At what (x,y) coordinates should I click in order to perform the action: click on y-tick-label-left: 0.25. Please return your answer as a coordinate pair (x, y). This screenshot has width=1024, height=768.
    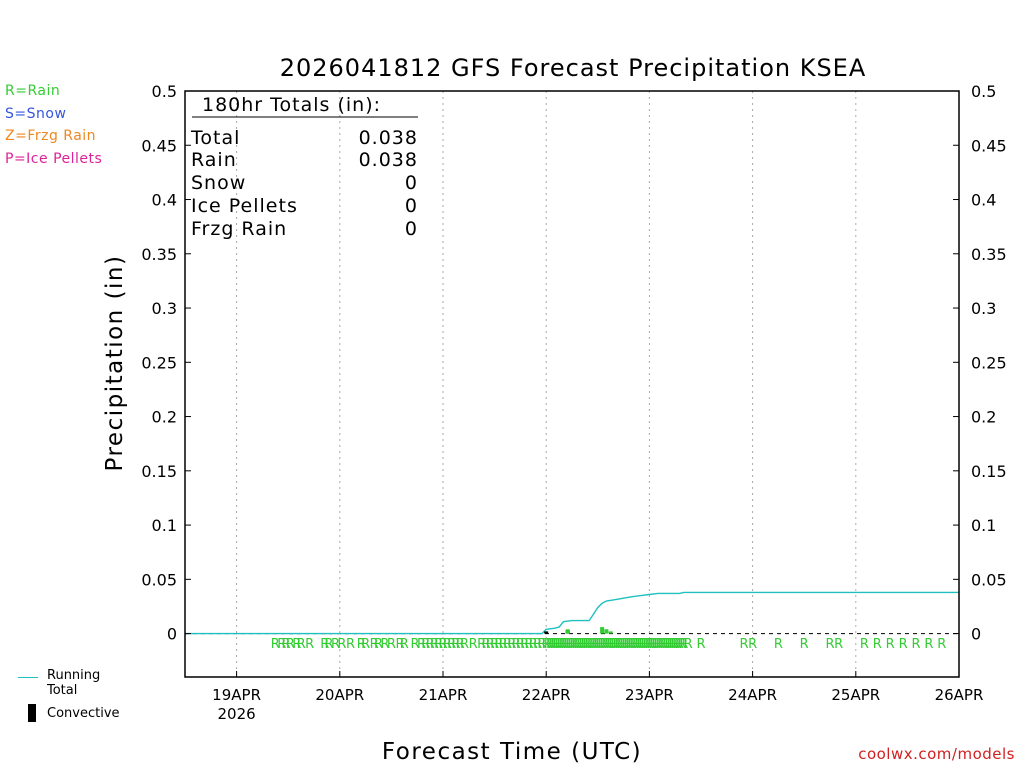
    Looking at the image, I should click on (159, 362).